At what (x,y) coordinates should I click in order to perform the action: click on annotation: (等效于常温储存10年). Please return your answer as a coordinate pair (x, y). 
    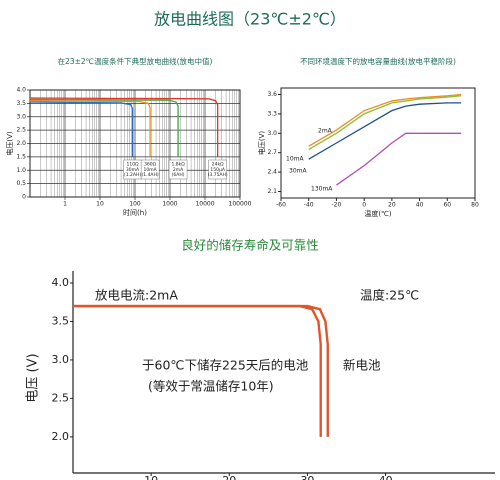
    Looking at the image, I should click on (211, 386).